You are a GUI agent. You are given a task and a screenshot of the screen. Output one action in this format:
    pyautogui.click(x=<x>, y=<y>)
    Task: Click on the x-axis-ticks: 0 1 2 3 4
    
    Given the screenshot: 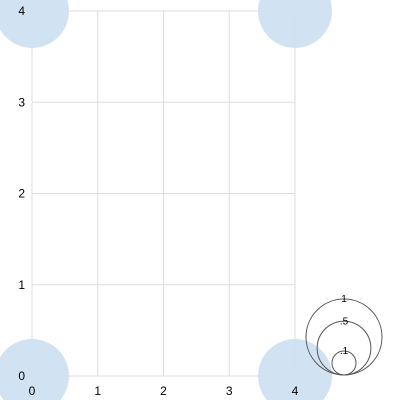 What is the action you would take?
    pyautogui.click(x=164, y=391)
    